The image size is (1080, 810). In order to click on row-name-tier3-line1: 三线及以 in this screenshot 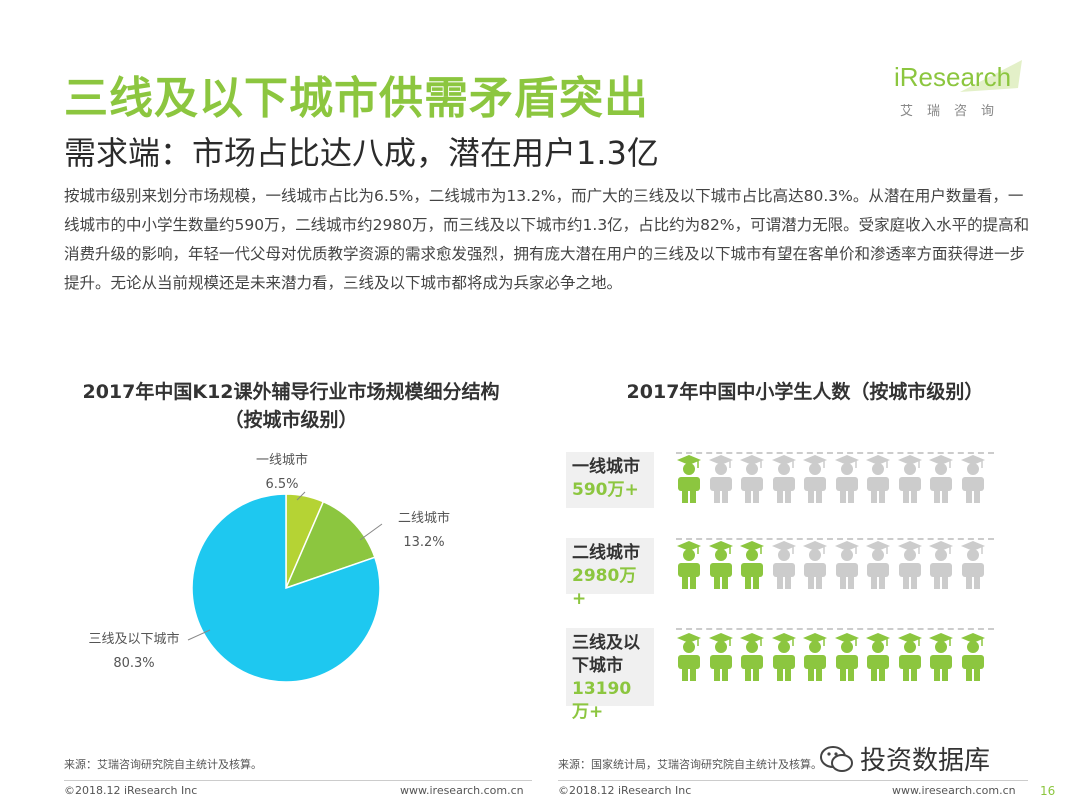, I will do `click(606, 643)`.